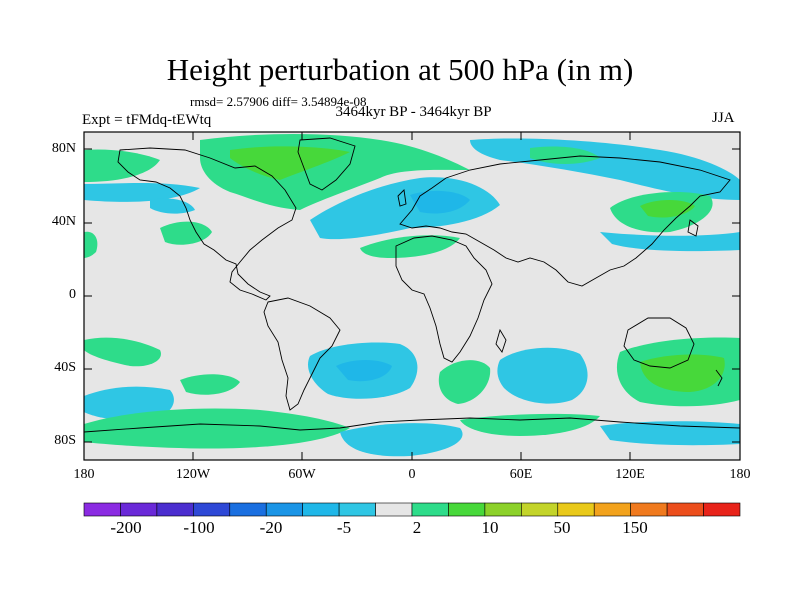 The height and width of the screenshot is (600, 800). What do you see at coordinates (412, 474) in the screenshot?
I see `lon-tick-label: 0` at bounding box center [412, 474].